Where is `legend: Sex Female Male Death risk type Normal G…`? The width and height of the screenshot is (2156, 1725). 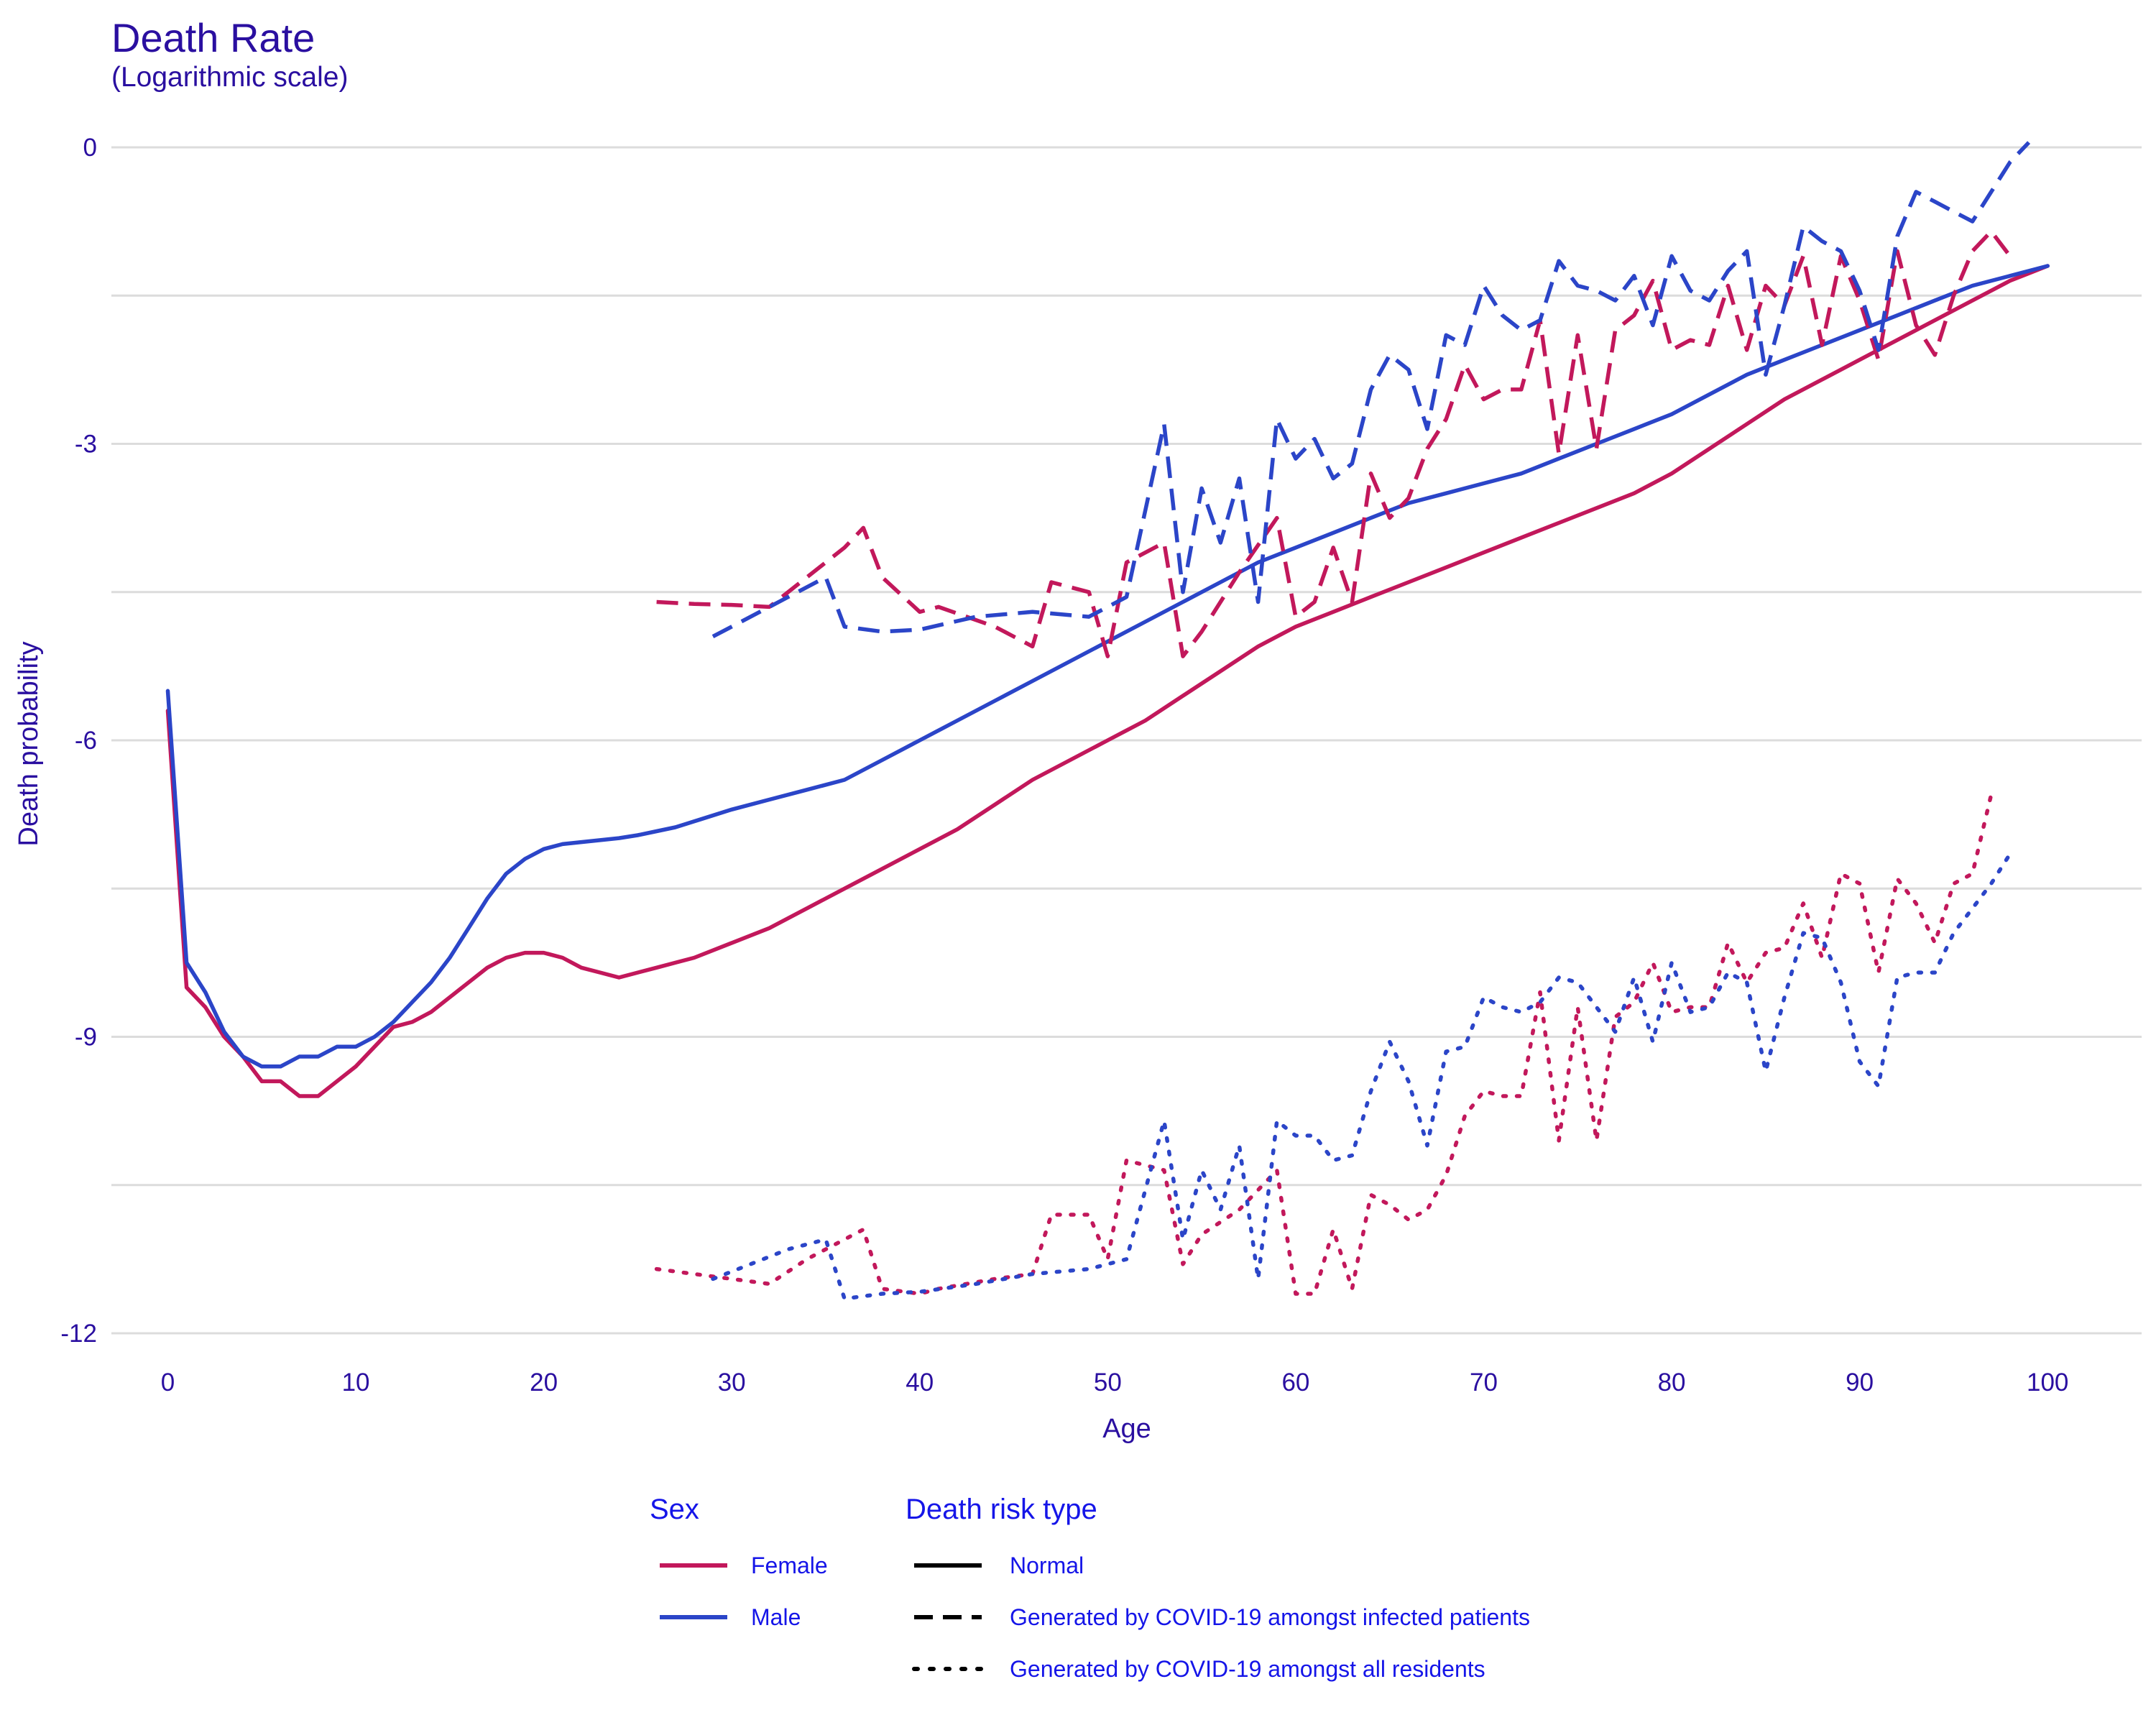
legend: Sex Female Male Death risk type Normal G… is located at coordinates (1090, 1588).